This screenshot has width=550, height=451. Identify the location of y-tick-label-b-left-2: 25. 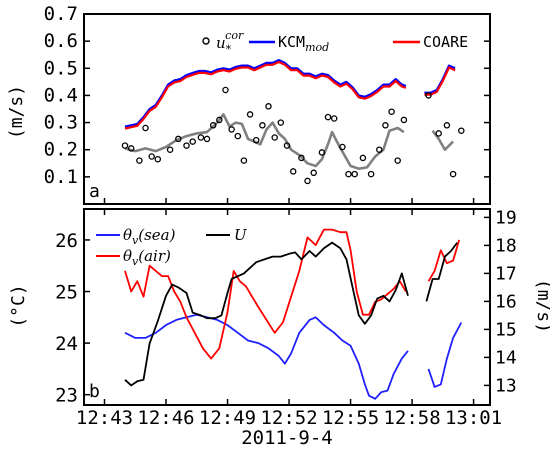
(66, 293).